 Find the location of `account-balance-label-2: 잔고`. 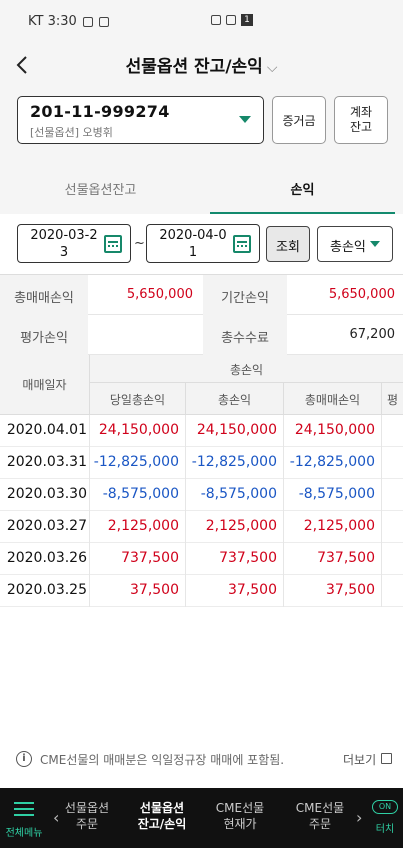

account-balance-label-2: 잔고 is located at coordinates (361, 127).